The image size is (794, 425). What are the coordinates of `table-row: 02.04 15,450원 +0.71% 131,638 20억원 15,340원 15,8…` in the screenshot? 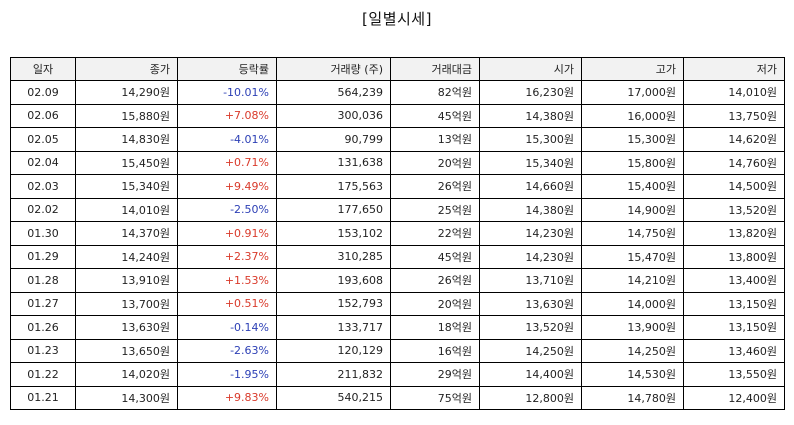 It's located at (397, 162).